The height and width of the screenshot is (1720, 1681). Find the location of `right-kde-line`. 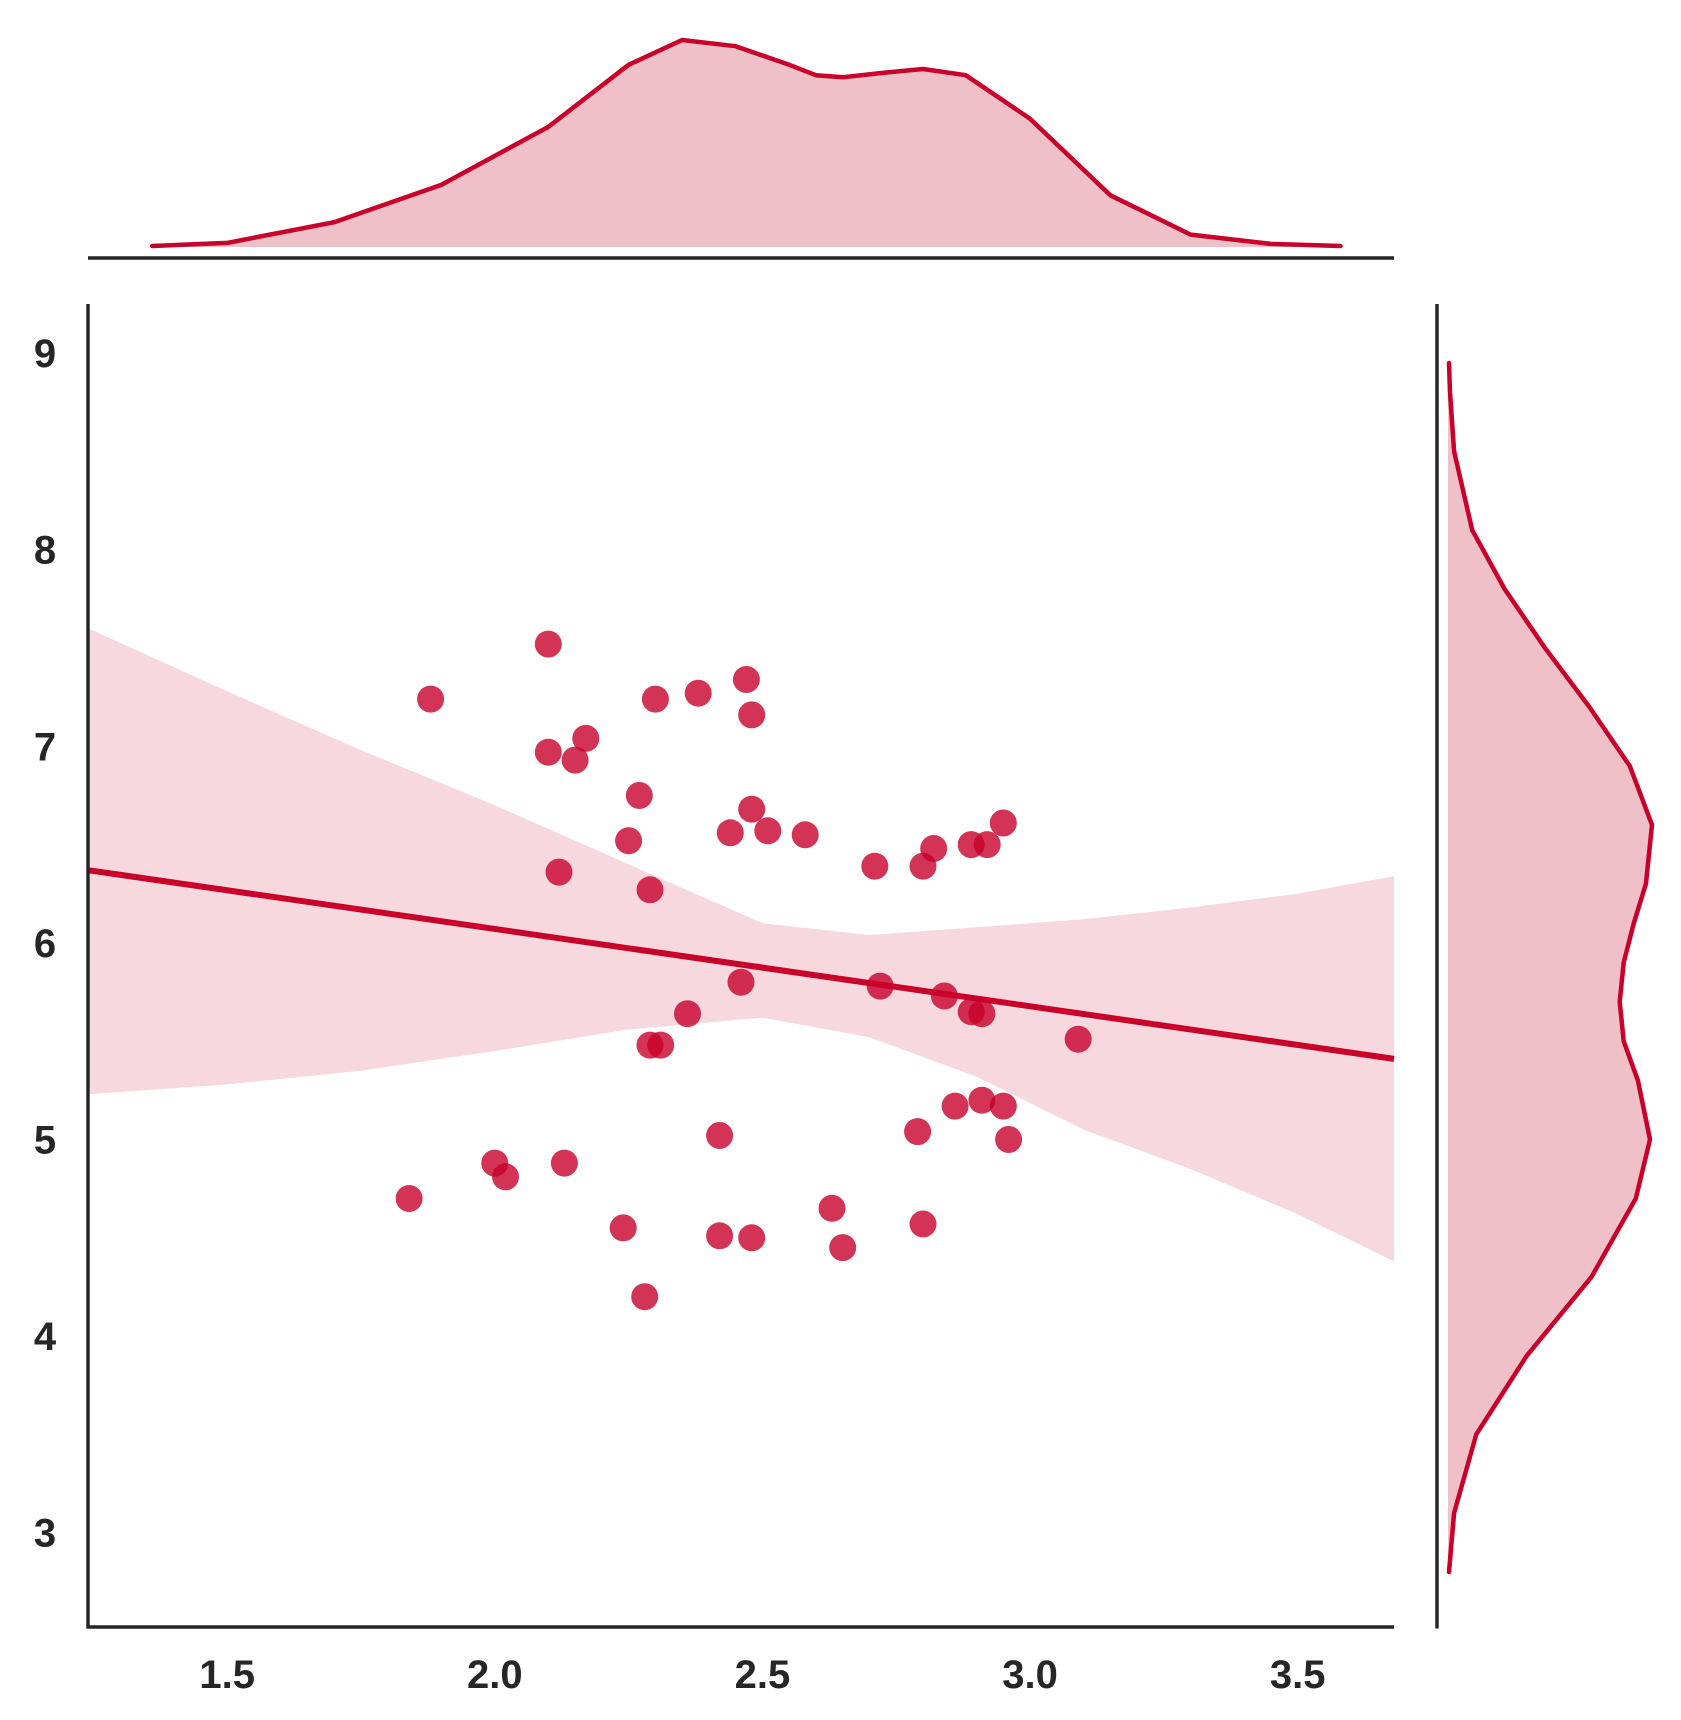

right-kde-line is located at coordinates (1550, 967).